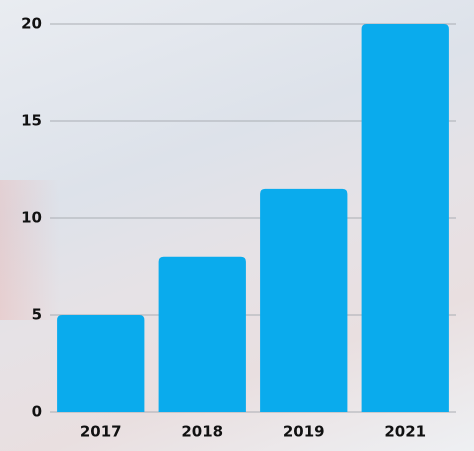  Describe the element at coordinates (37, 412) in the screenshot. I see `y-tick-label: 0` at that location.